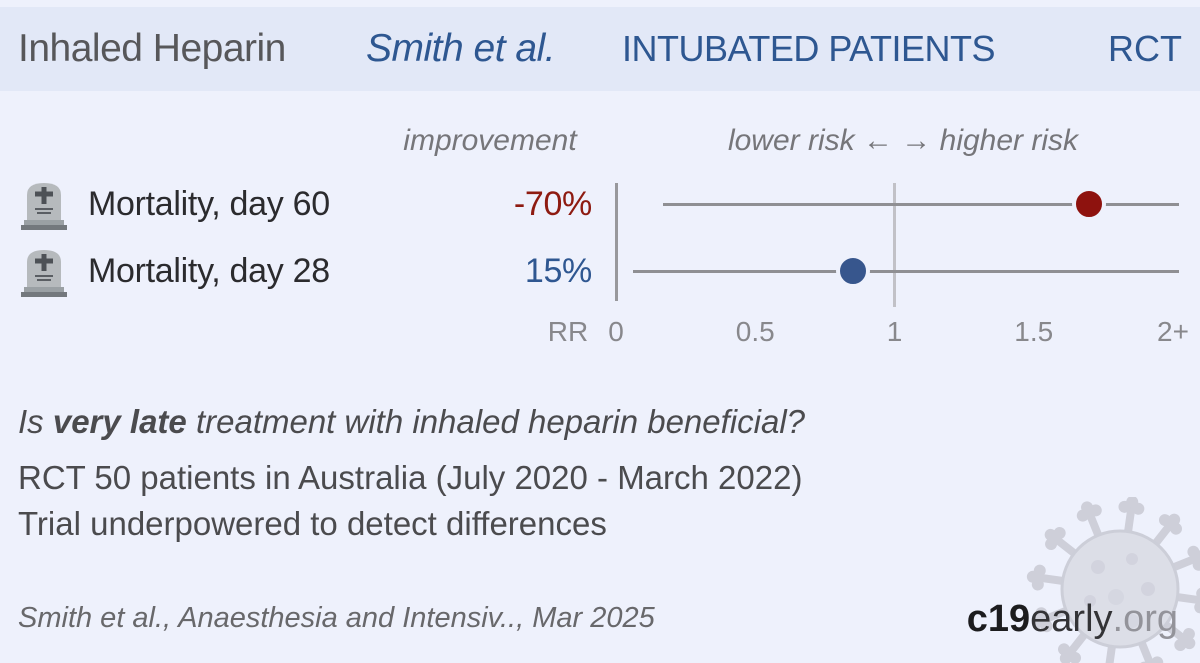  Describe the element at coordinates (568, 331) in the screenshot. I see `axis-title: RR` at that location.